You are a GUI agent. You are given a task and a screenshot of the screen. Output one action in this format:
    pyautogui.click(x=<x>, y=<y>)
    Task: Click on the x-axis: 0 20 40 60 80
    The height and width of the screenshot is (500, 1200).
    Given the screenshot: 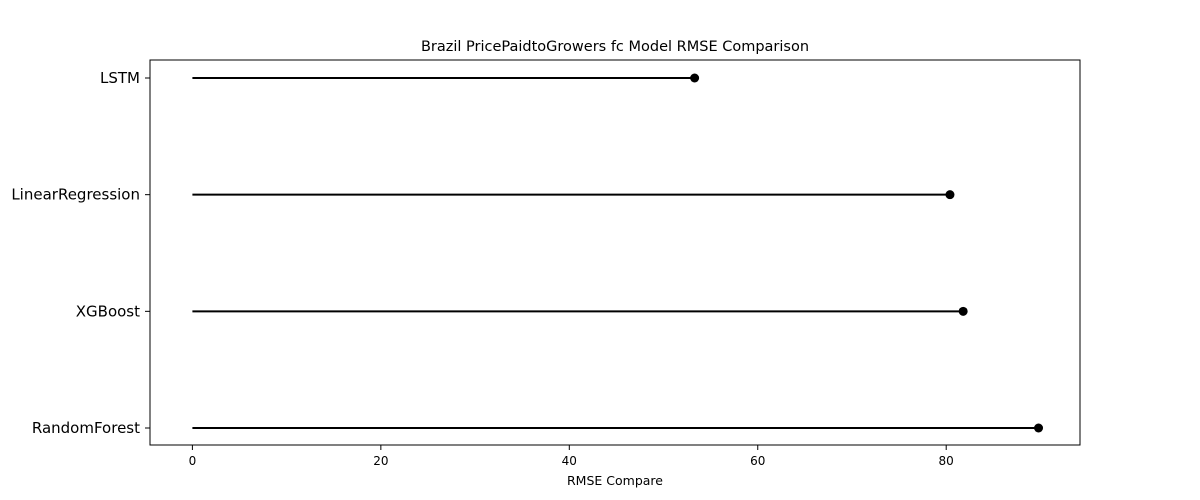 What is the action you would take?
    pyautogui.click(x=571, y=456)
    